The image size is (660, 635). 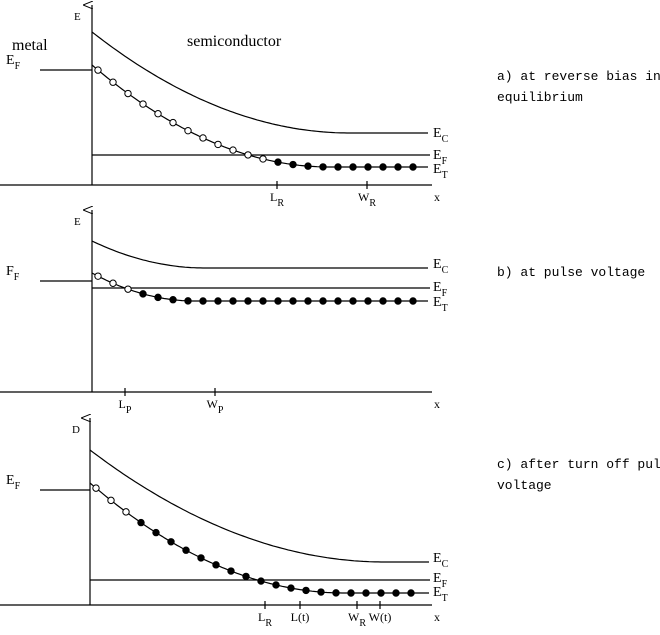 I want to click on tick-label: LR, so click(x=277, y=199).